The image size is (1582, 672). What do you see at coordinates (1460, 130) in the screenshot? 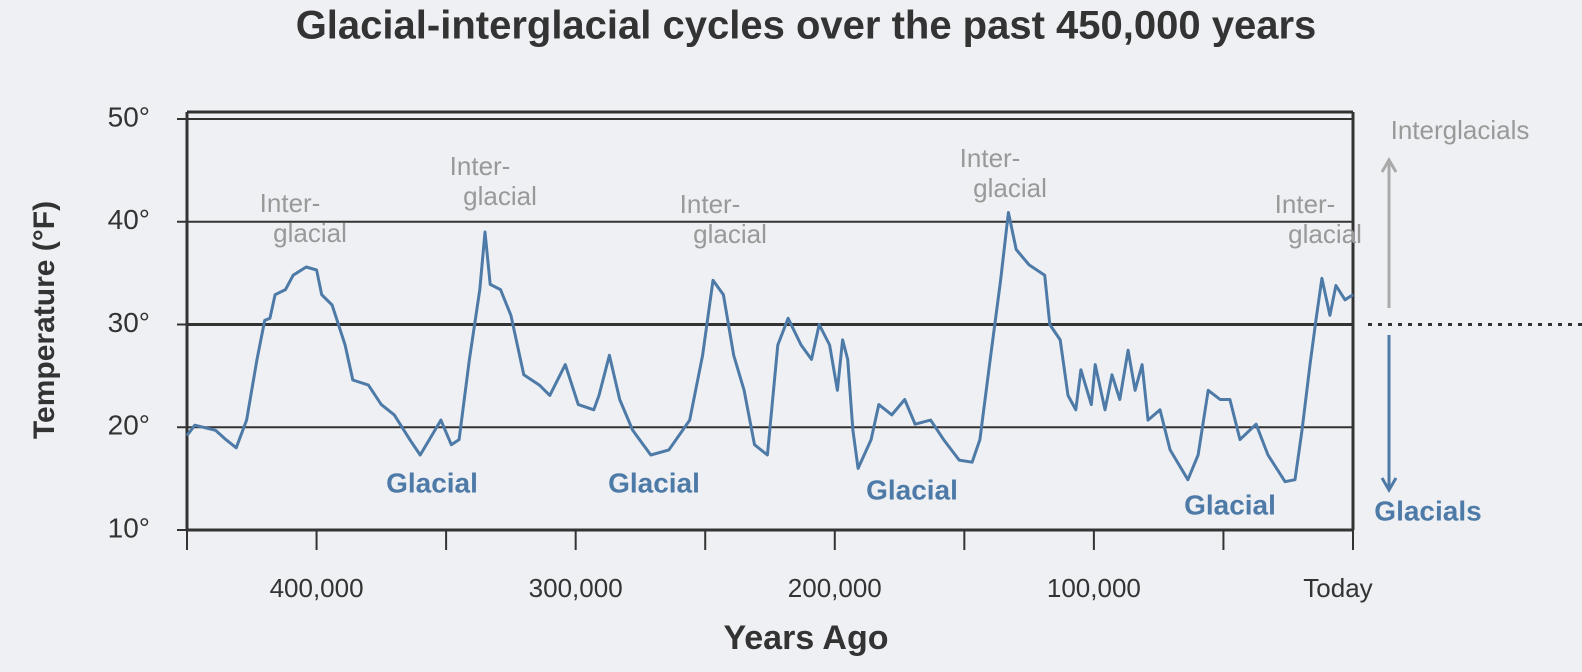
I see `legend-up-label: Interglacials` at bounding box center [1460, 130].